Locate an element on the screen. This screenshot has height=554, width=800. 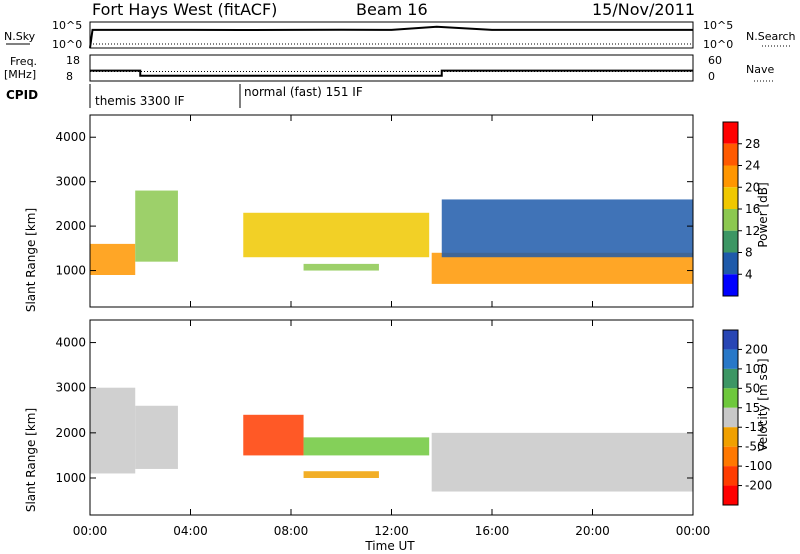
colorbar-tick: 50 is located at coordinates (752, 388).